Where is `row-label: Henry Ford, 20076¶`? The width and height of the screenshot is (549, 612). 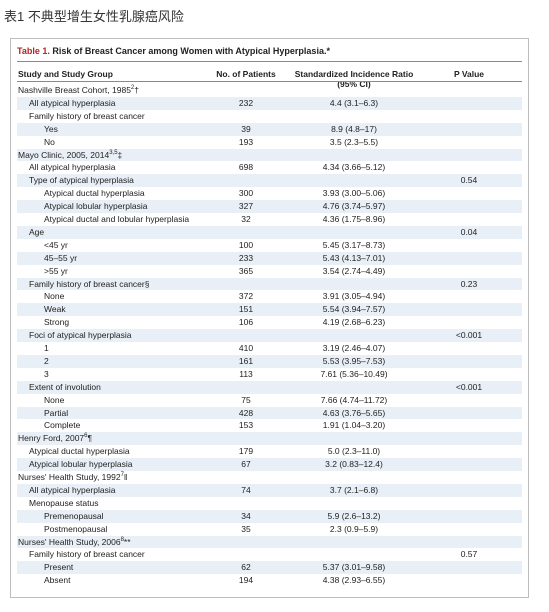 row-label: Henry Ford, 20076¶ is located at coordinates (55, 438).